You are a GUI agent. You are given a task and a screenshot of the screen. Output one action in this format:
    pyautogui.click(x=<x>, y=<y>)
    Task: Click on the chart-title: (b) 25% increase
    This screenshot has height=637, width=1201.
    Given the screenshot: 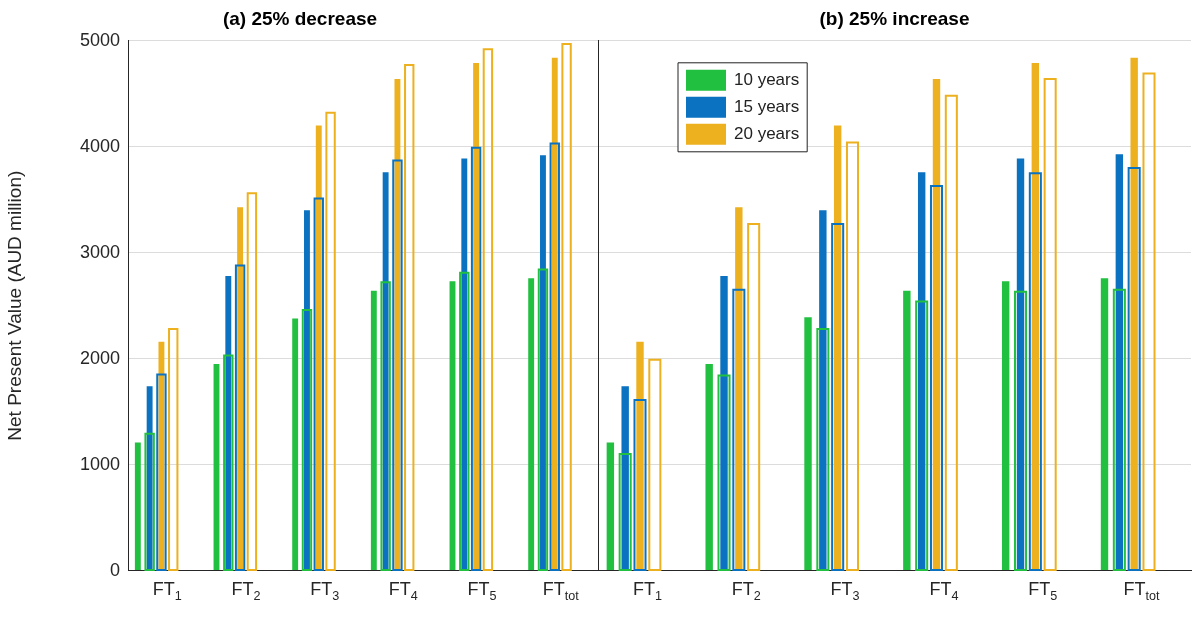 What is the action you would take?
    pyautogui.click(x=894, y=18)
    